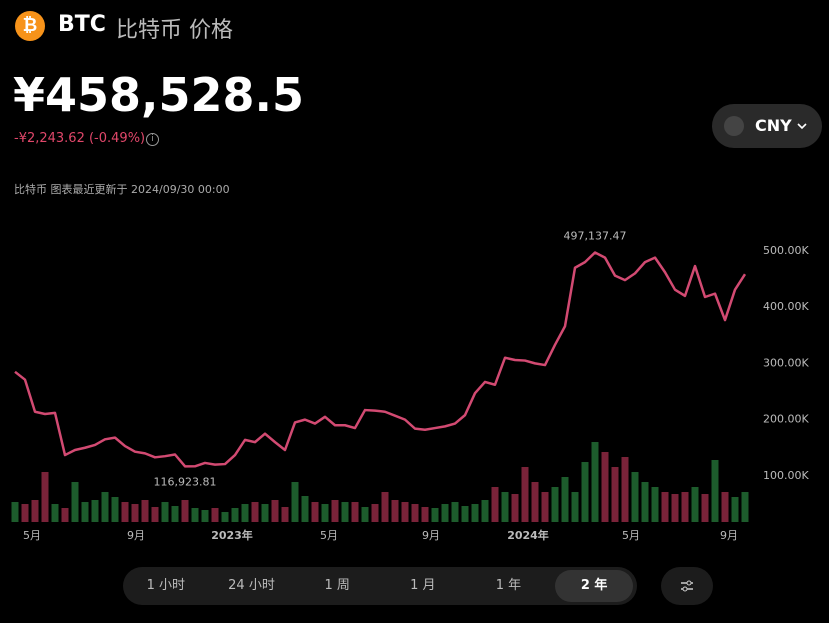  What do you see at coordinates (594, 586) in the screenshot?
I see `timeframe-button: 2 年` at bounding box center [594, 586].